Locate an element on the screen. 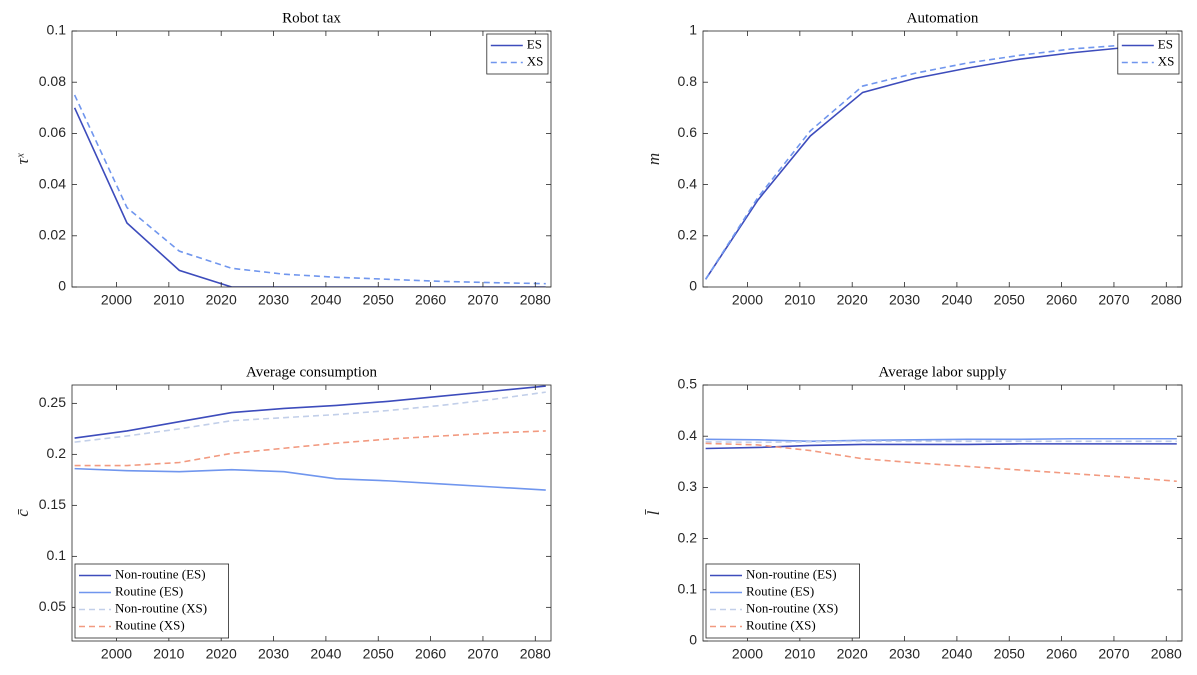 This screenshot has height=675, width=1197. y-axis-label: τˣ is located at coordinates (22, 158).